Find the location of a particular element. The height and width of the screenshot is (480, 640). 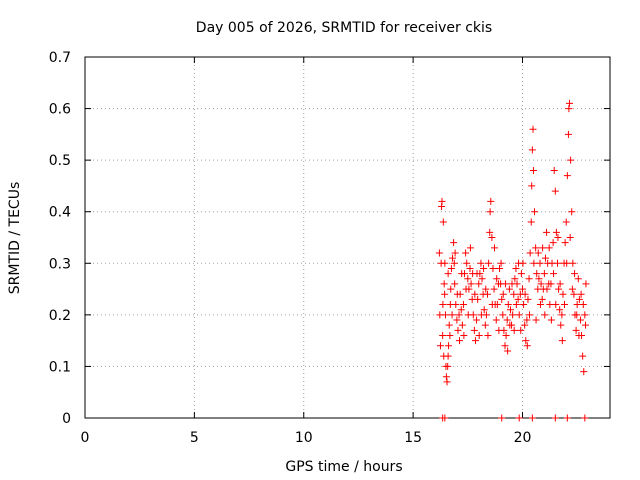

y-tick-label: 0.7 is located at coordinates (60, 58).